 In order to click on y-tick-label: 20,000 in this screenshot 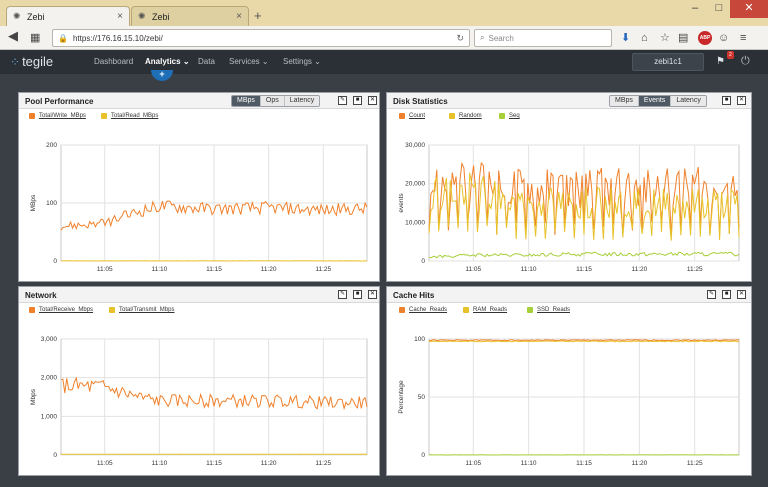, I will do `click(415, 184)`.